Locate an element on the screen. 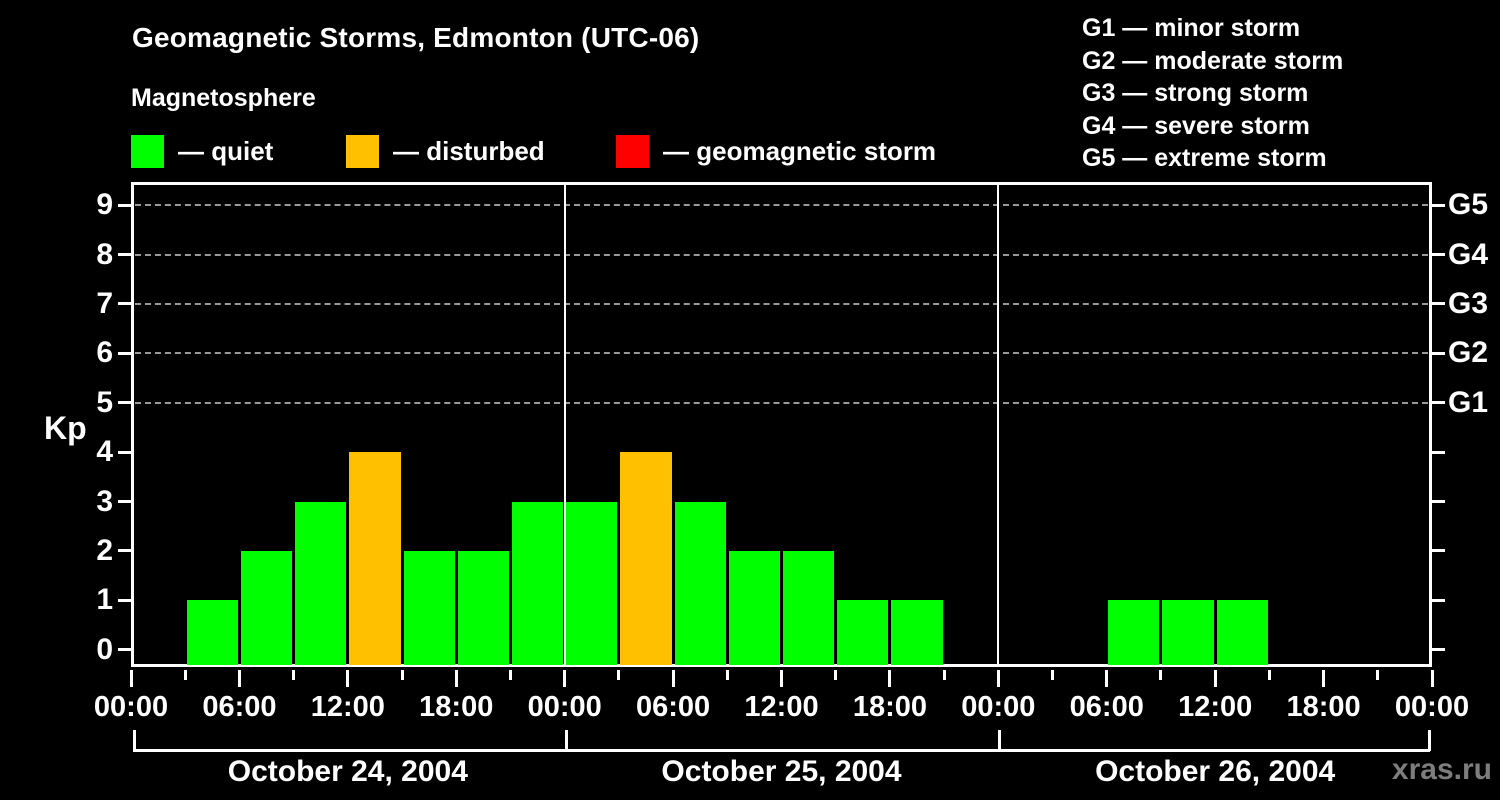 The width and height of the screenshot is (1500, 800). date-label: October 25, 2004 is located at coordinates (781, 771).